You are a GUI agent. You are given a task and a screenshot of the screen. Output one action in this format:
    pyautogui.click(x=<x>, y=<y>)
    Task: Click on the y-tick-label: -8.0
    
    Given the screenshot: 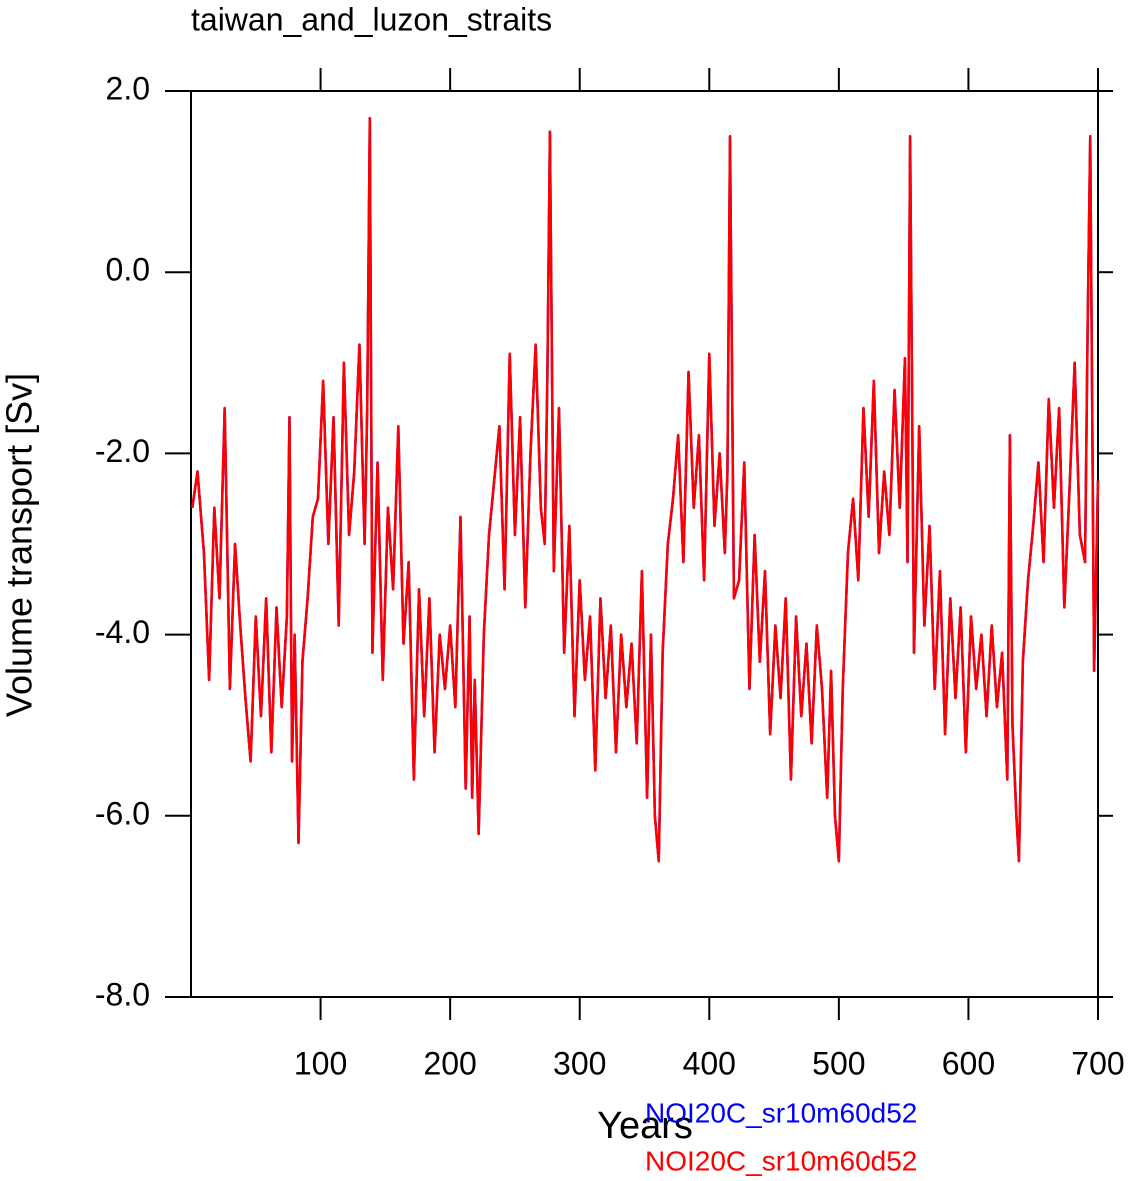 What is the action you would take?
    pyautogui.click(x=122, y=994)
    